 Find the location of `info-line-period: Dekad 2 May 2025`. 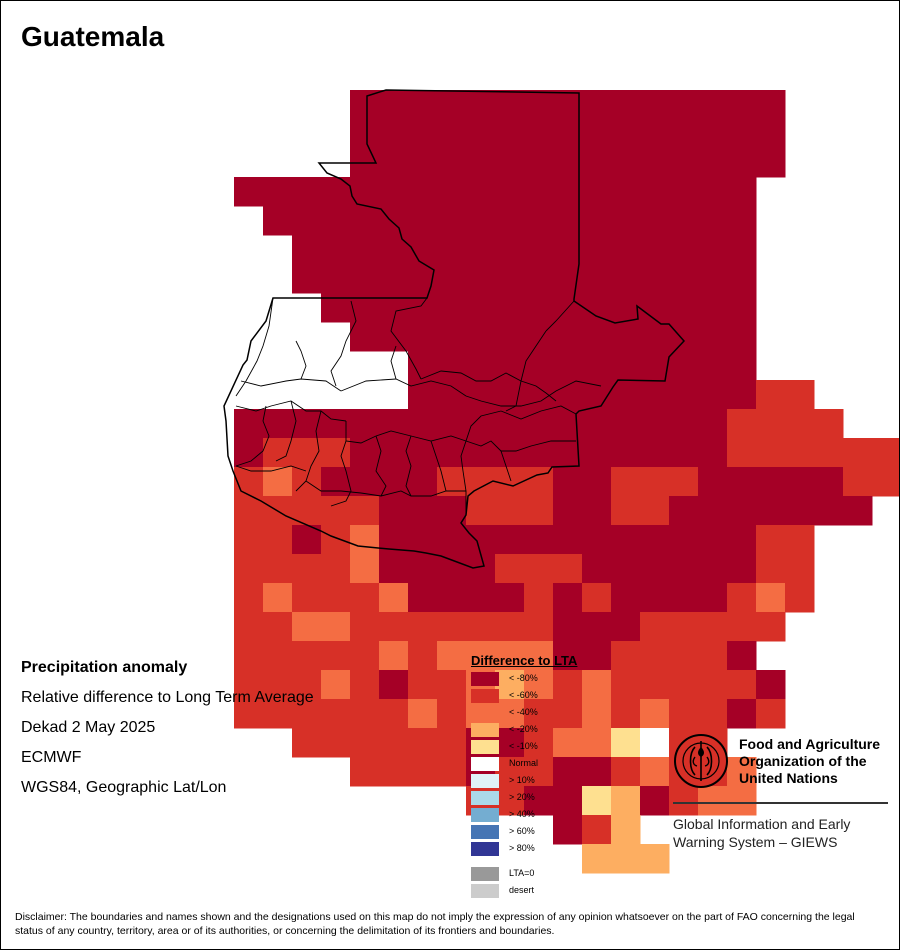

info-line-period: Dekad 2 May 2025 is located at coordinates (88, 727).